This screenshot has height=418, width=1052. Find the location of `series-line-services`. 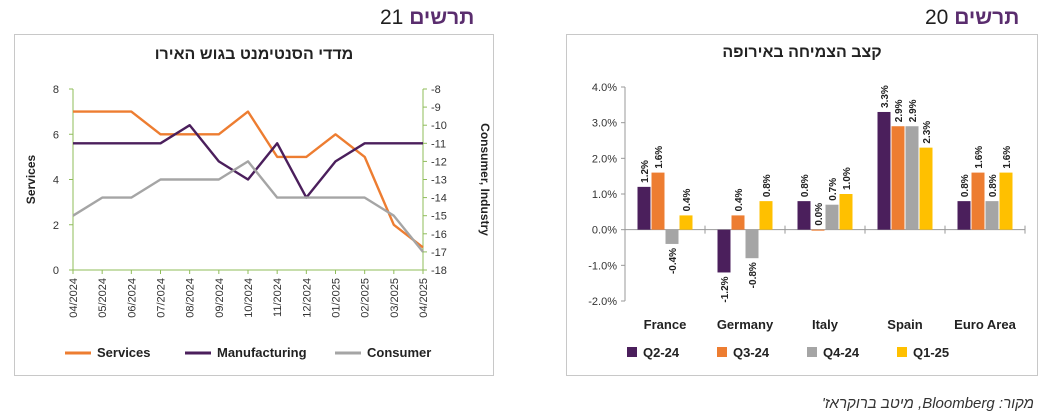

series-line-services is located at coordinates (248, 179).